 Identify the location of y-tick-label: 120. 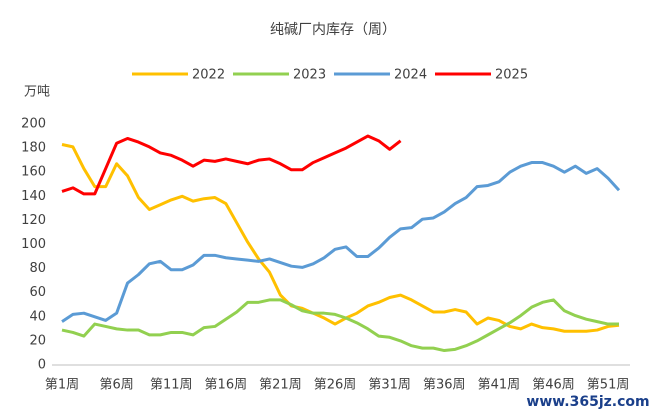
(33, 220).